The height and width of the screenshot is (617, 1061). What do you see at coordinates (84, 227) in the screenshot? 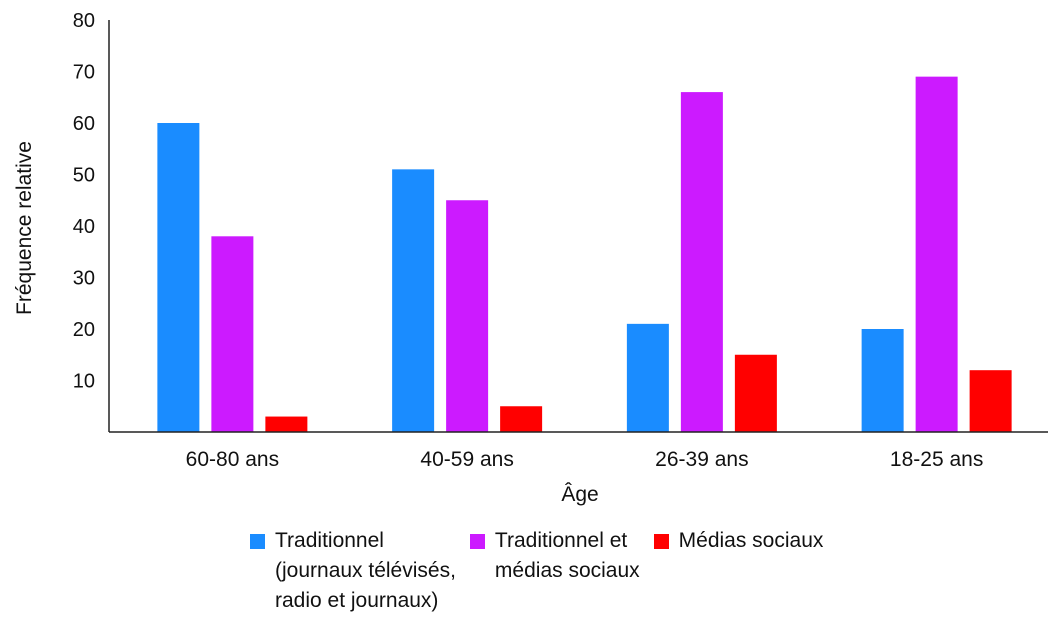
I see `y-tick-label-40: 40` at bounding box center [84, 227].